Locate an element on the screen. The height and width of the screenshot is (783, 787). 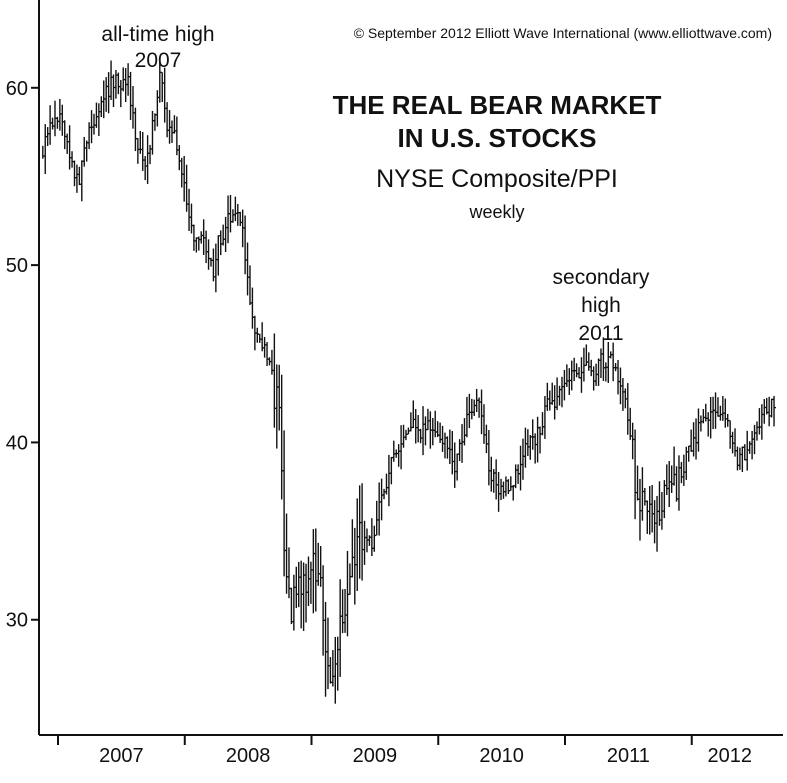
x-tick-label: 2010 is located at coordinates (501, 756).